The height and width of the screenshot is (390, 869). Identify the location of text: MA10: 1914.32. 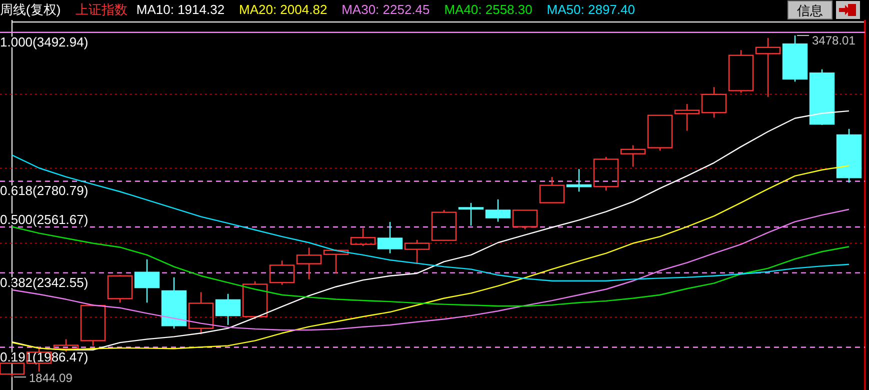
(180, 9).